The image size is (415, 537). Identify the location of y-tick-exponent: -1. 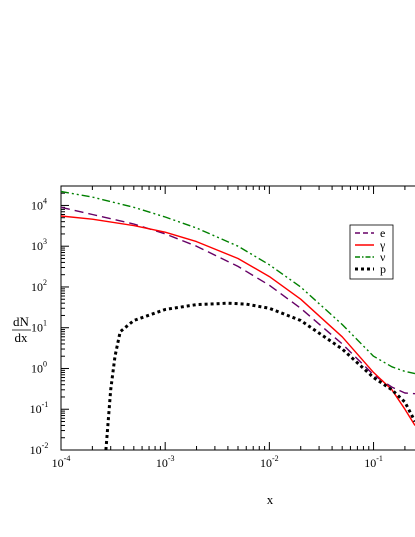
(45, 404).